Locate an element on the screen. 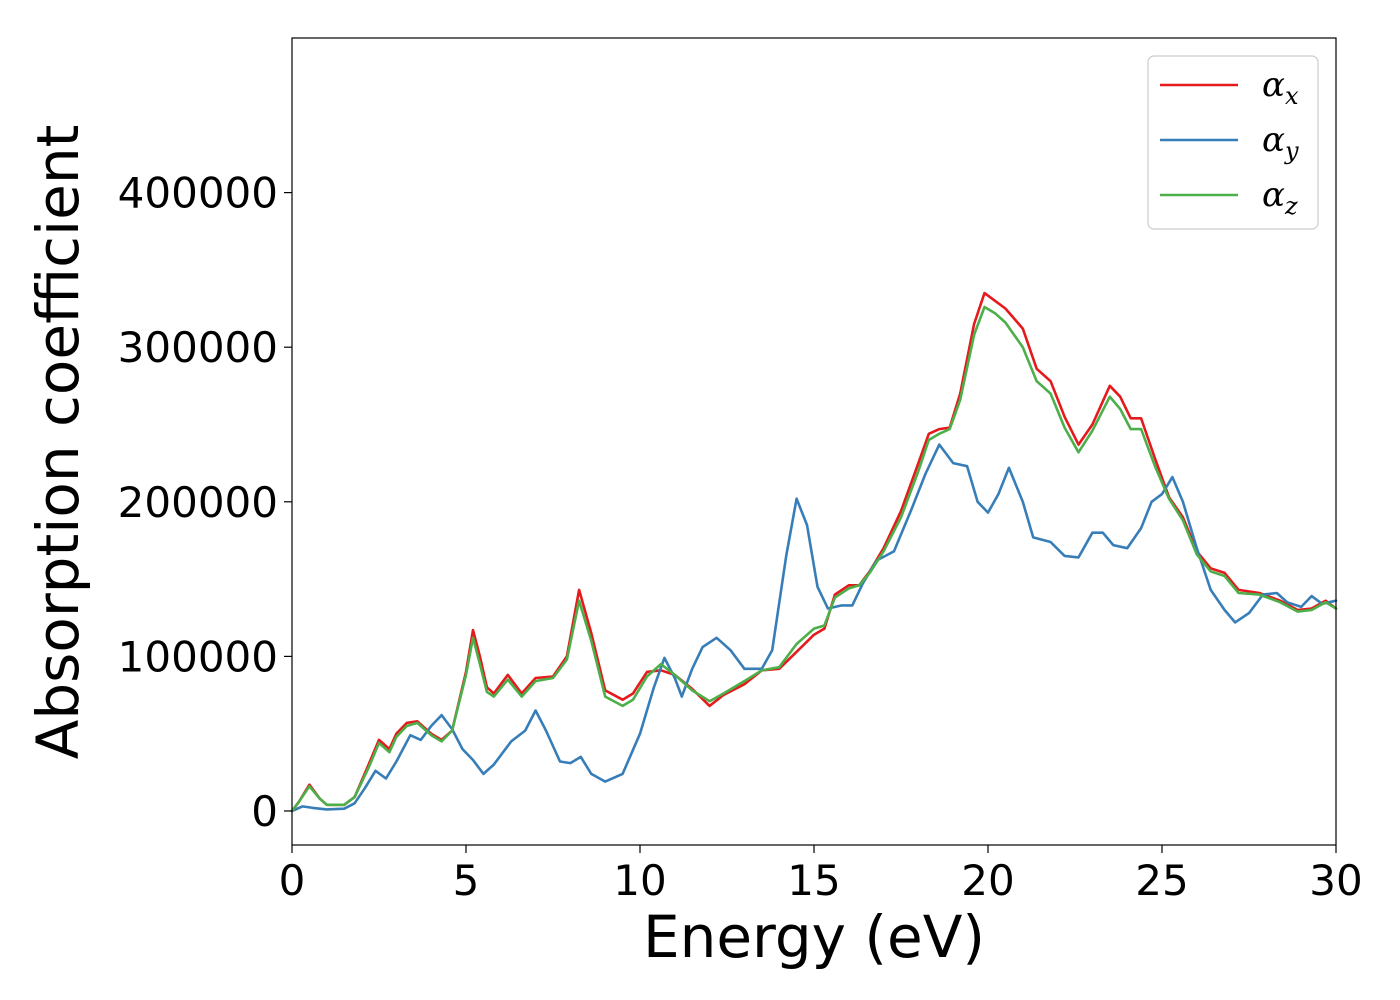 This screenshot has width=1400, height=1000. legend-label-y: αy is located at coordinates (1280, 142).